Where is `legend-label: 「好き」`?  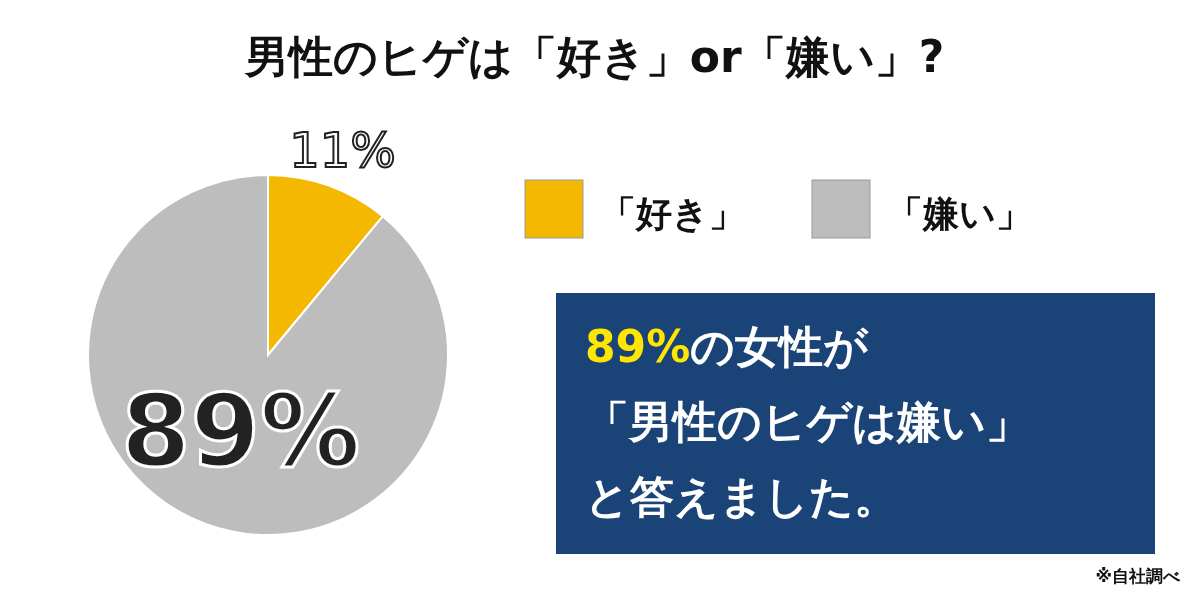 legend-label: 「好き」 is located at coordinates (672, 213).